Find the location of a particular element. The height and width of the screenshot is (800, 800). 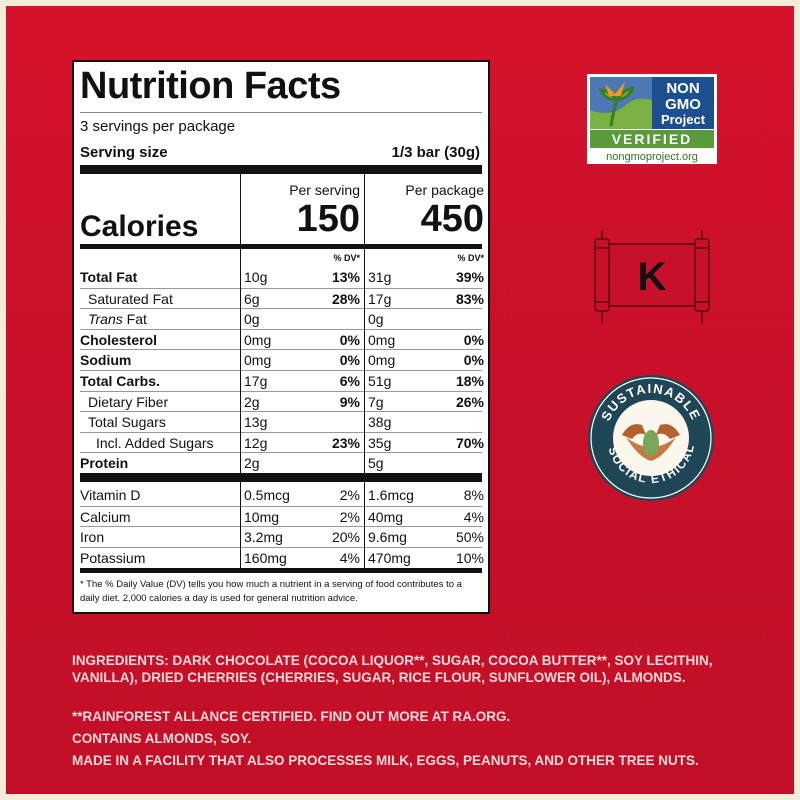

non-gmo-verified: VERIFIED is located at coordinates (652, 139).